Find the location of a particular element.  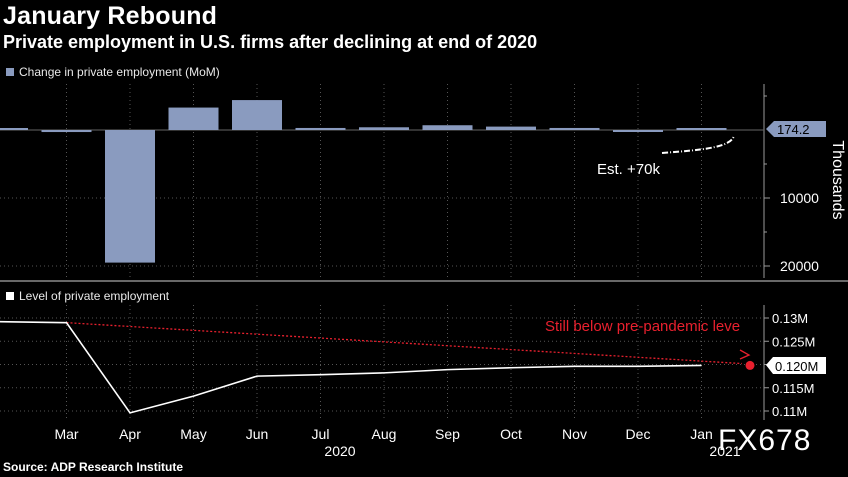

line-ytick-label: 0.115M is located at coordinates (793, 388).